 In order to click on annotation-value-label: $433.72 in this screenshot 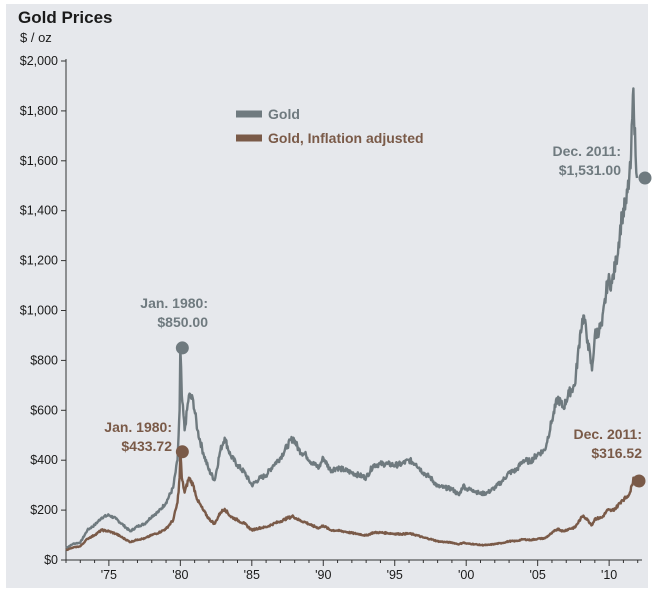, I will do `click(146, 446)`.